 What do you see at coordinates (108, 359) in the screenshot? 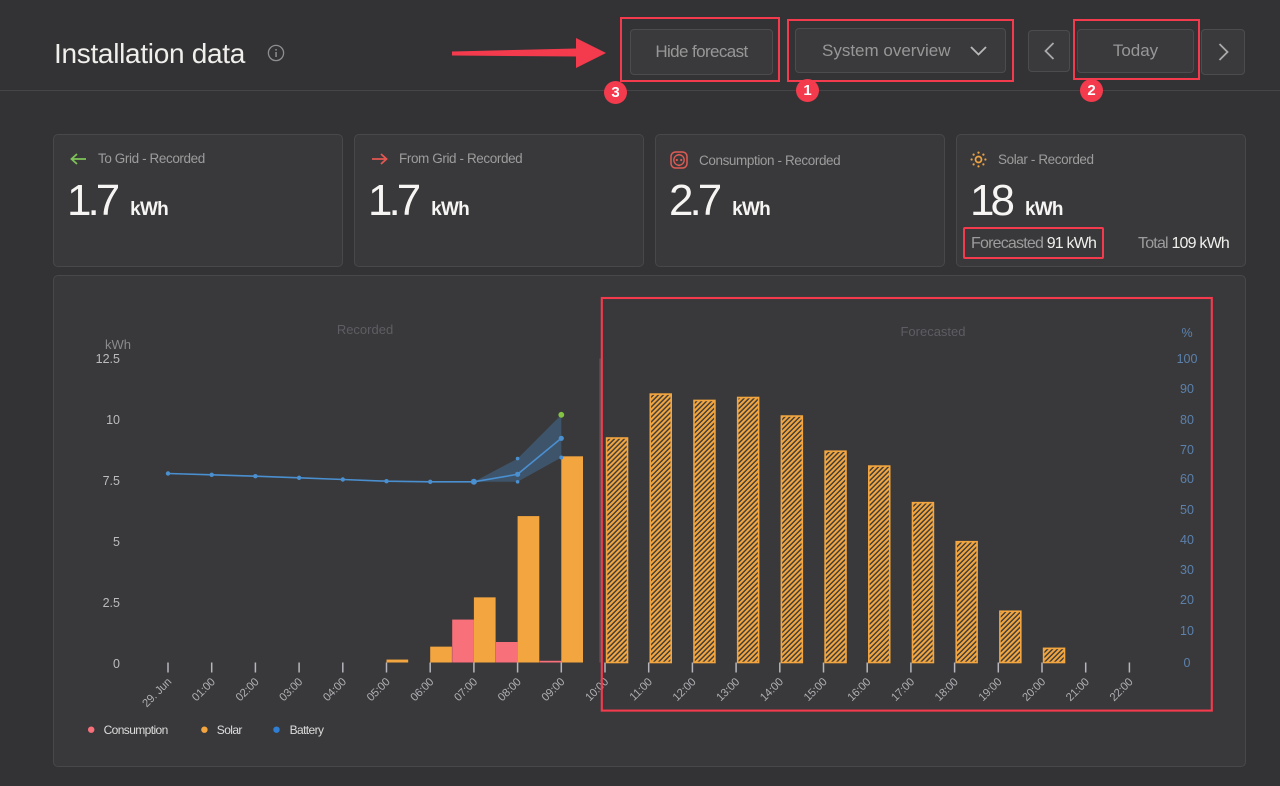
I see `svg-text: 12.5` at bounding box center [108, 359].